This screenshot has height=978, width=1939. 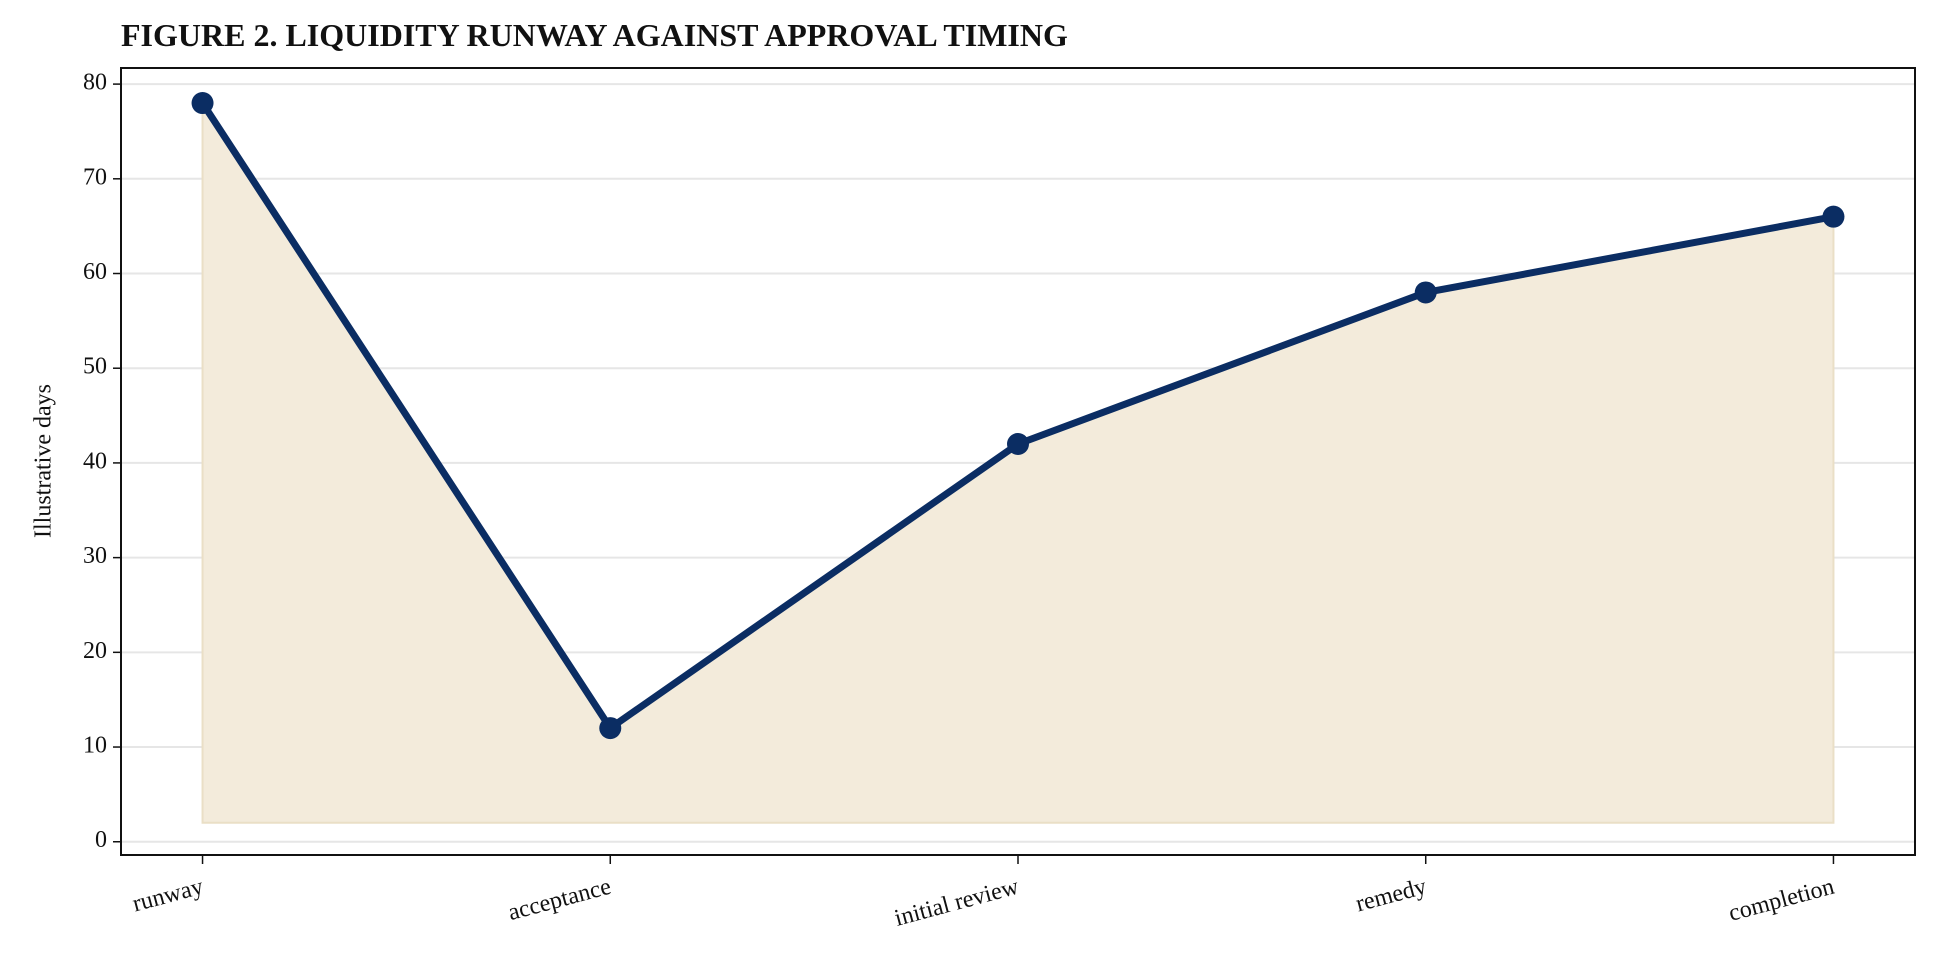 I want to click on x-tick-label: remedy, so click(x=1391, y=896).